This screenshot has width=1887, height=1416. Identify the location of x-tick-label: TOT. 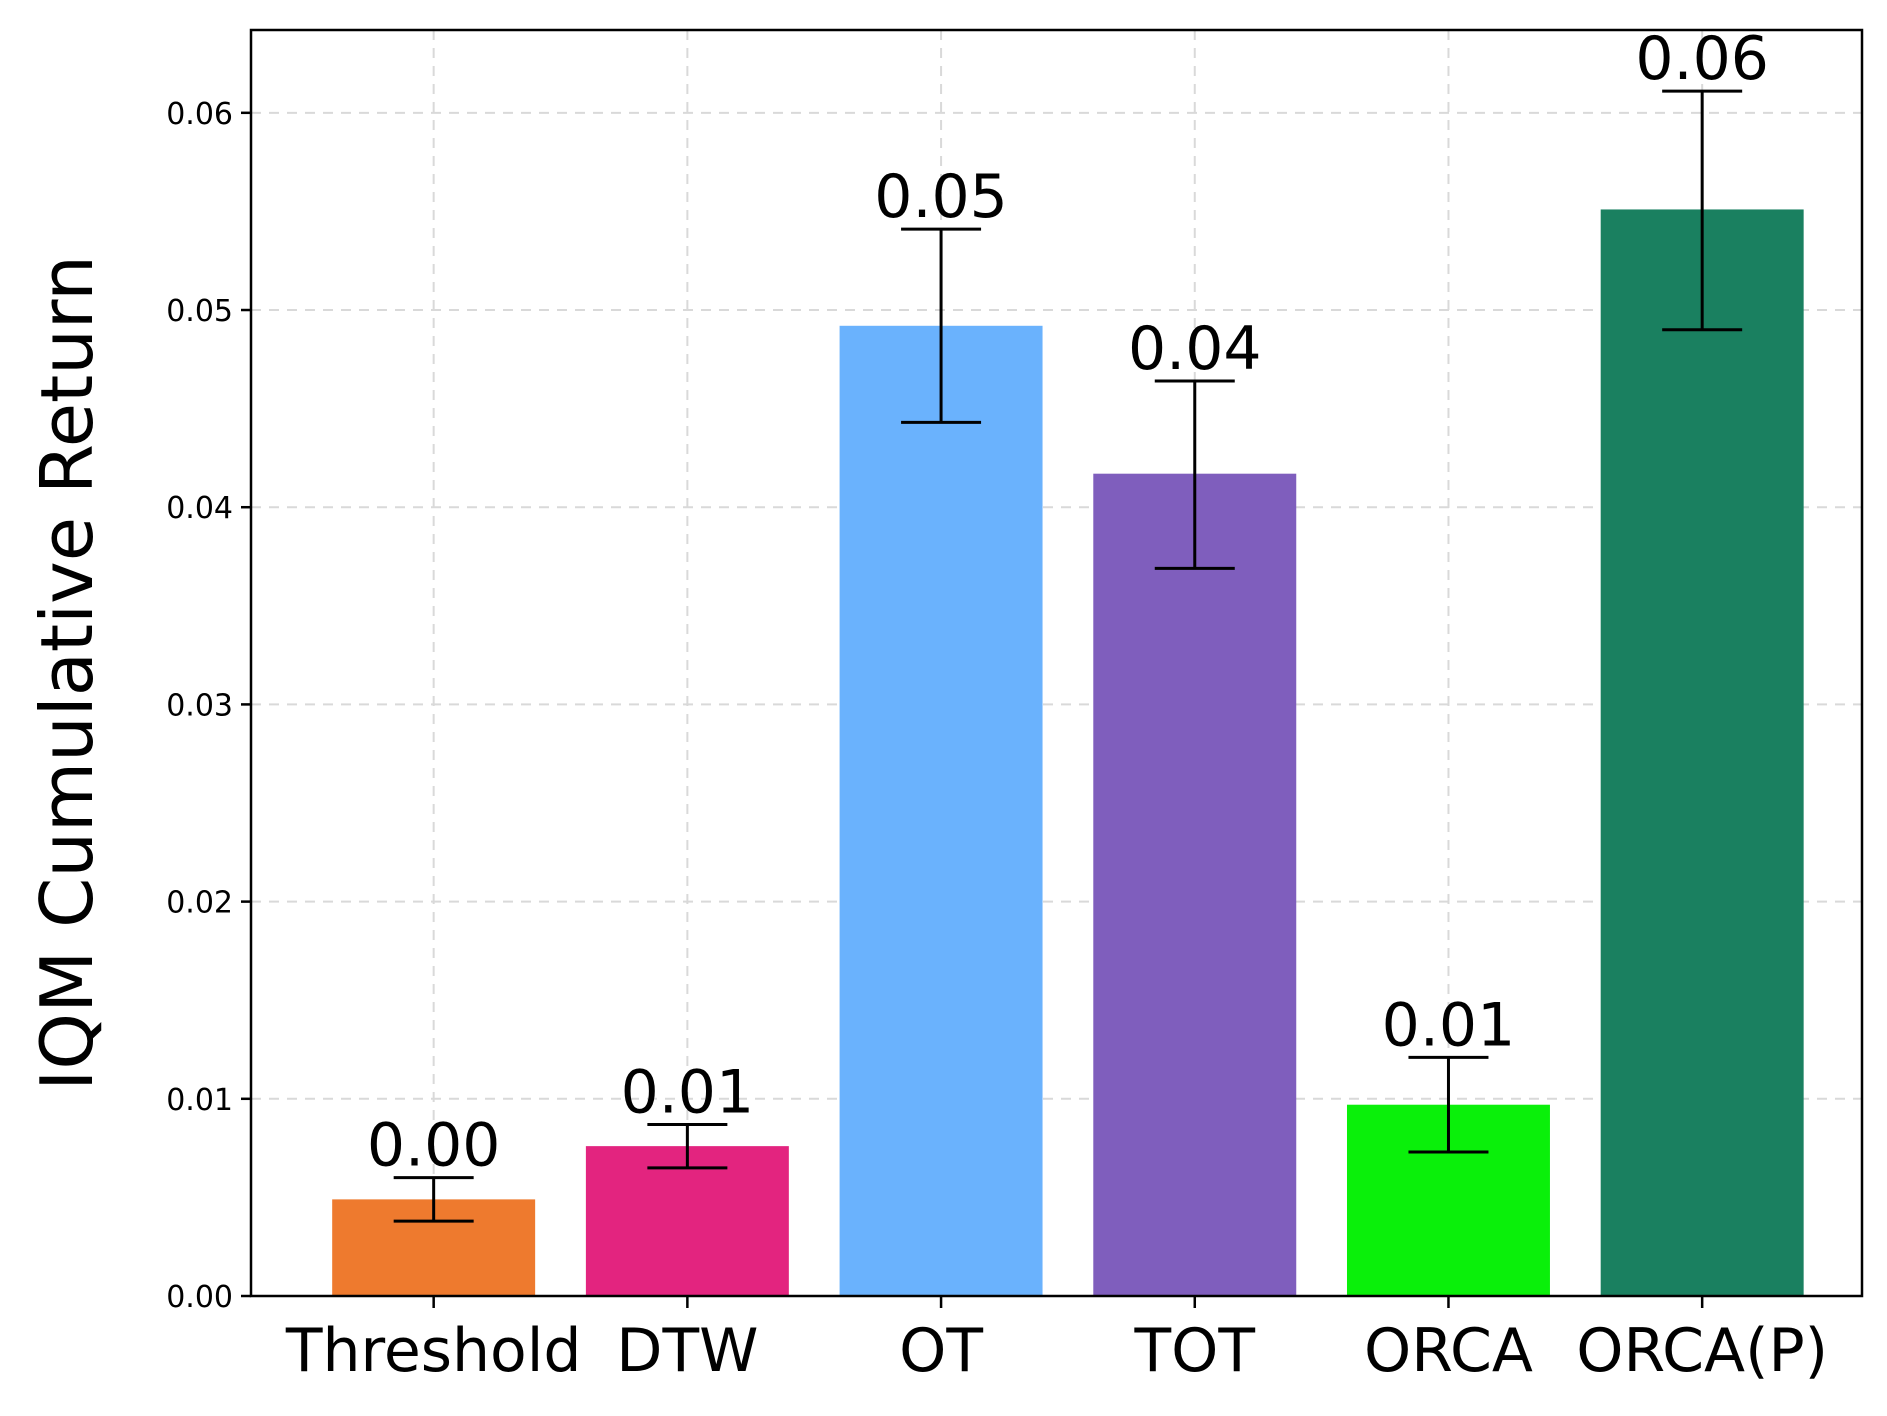
(1195, 1351).